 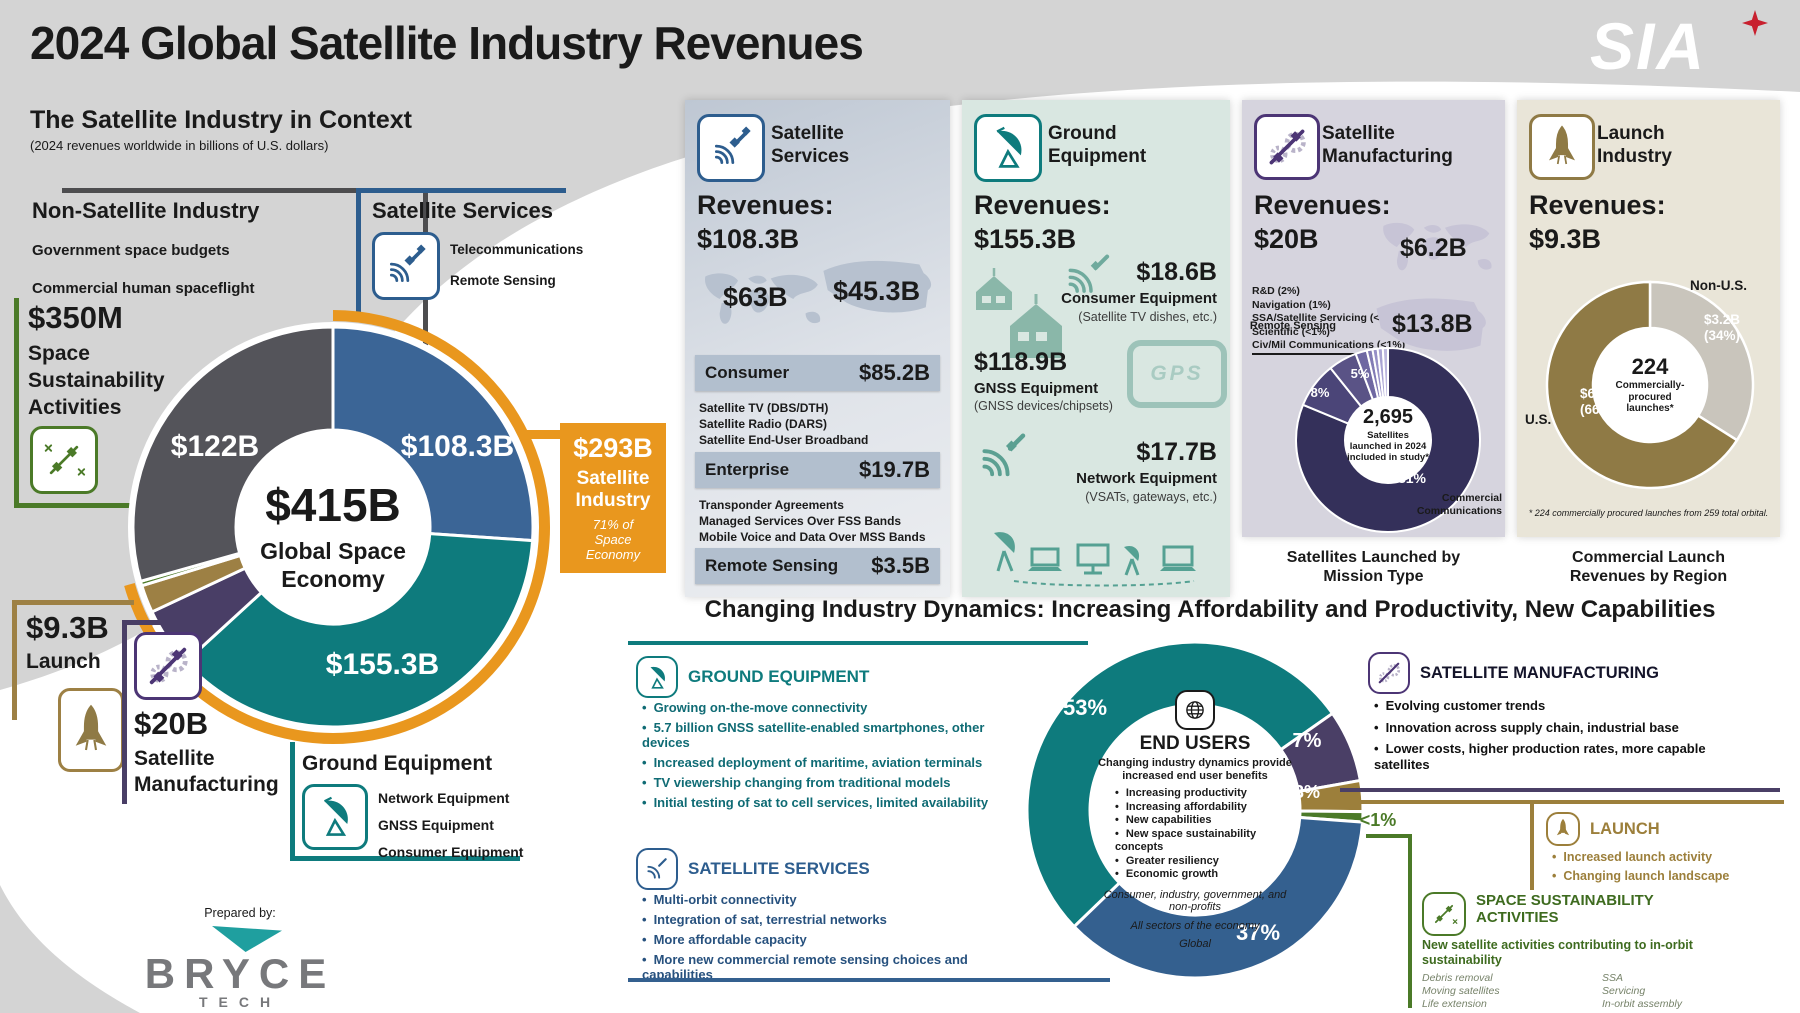 I want to click on column-title-line: Ground, so click(x=1082, y=133).